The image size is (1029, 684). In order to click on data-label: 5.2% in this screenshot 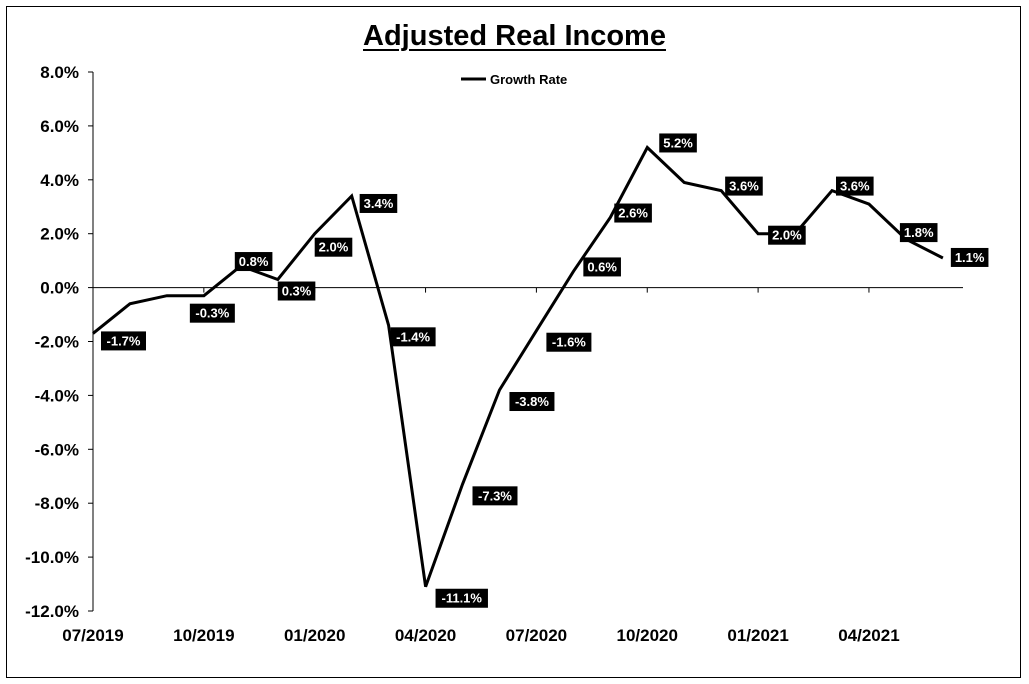, I will do `click(678, 142)`.